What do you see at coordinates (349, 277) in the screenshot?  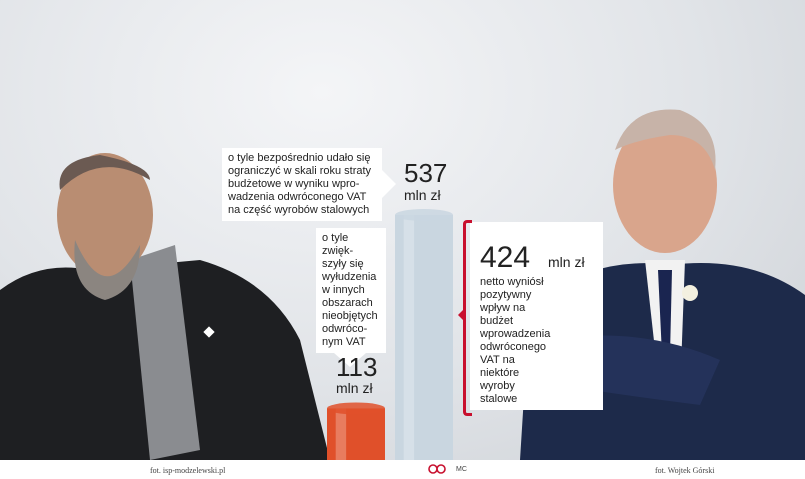 I see `callout-mid-line: wyłudzenia` at bounding box center [349, 277].